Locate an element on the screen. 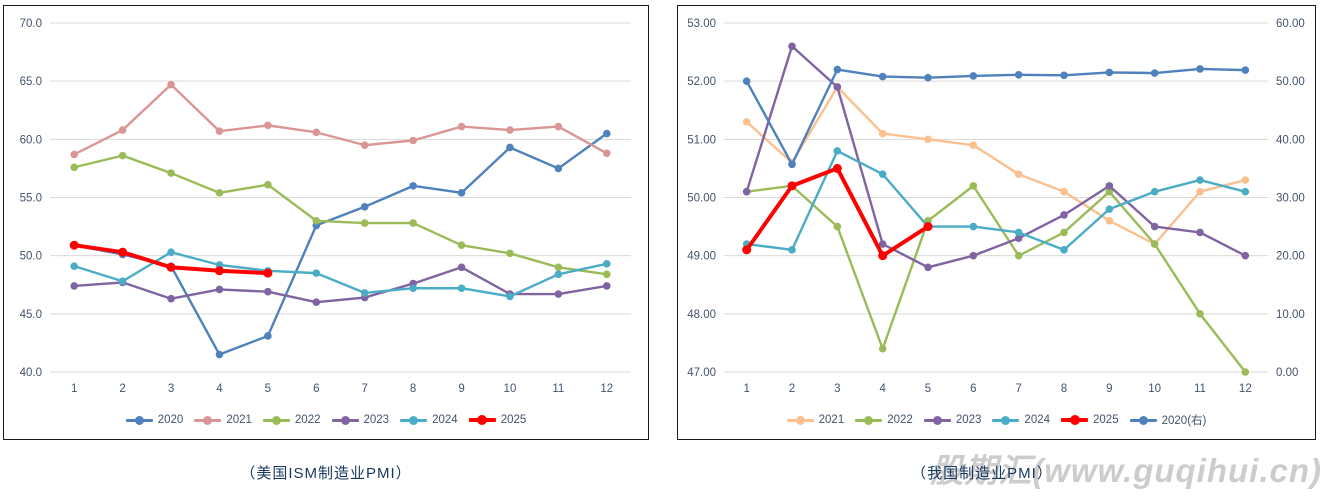 Image resolution: width=1326 pixels, height=504 pixels. svg-text: 47.00 is located at coordinates (701, 373).